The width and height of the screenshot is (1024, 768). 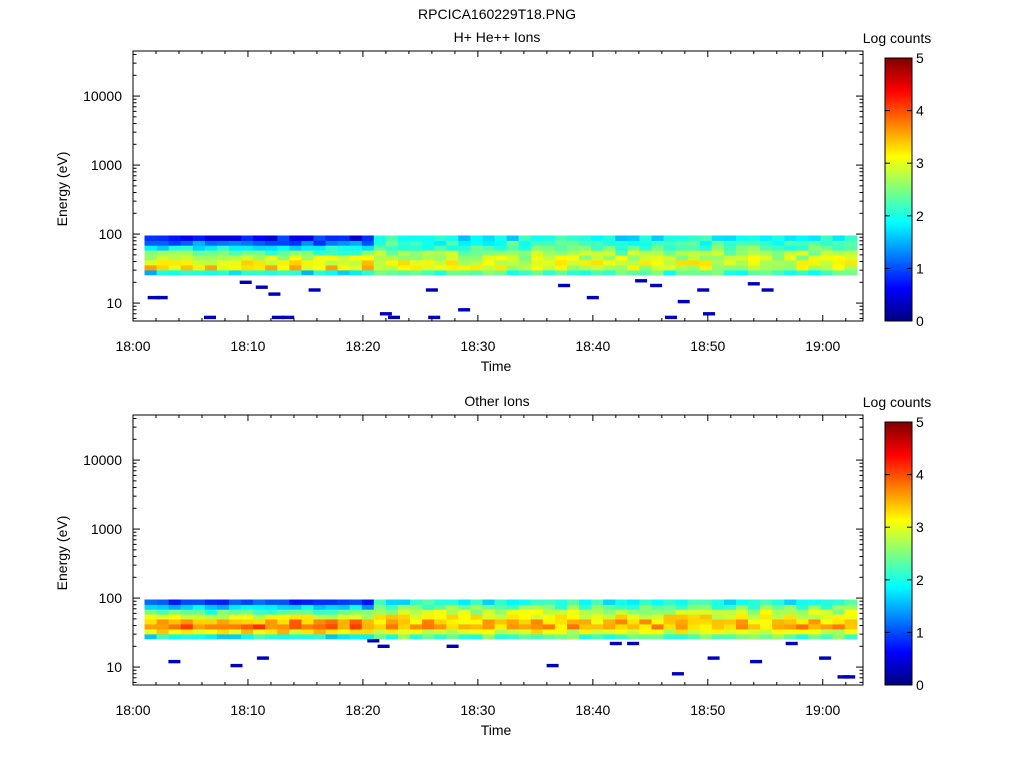 What do you see at coordinates (247, 710) in the screenshot?
I see `x-tick-label: 18:10` at bounding box center [247, 710].